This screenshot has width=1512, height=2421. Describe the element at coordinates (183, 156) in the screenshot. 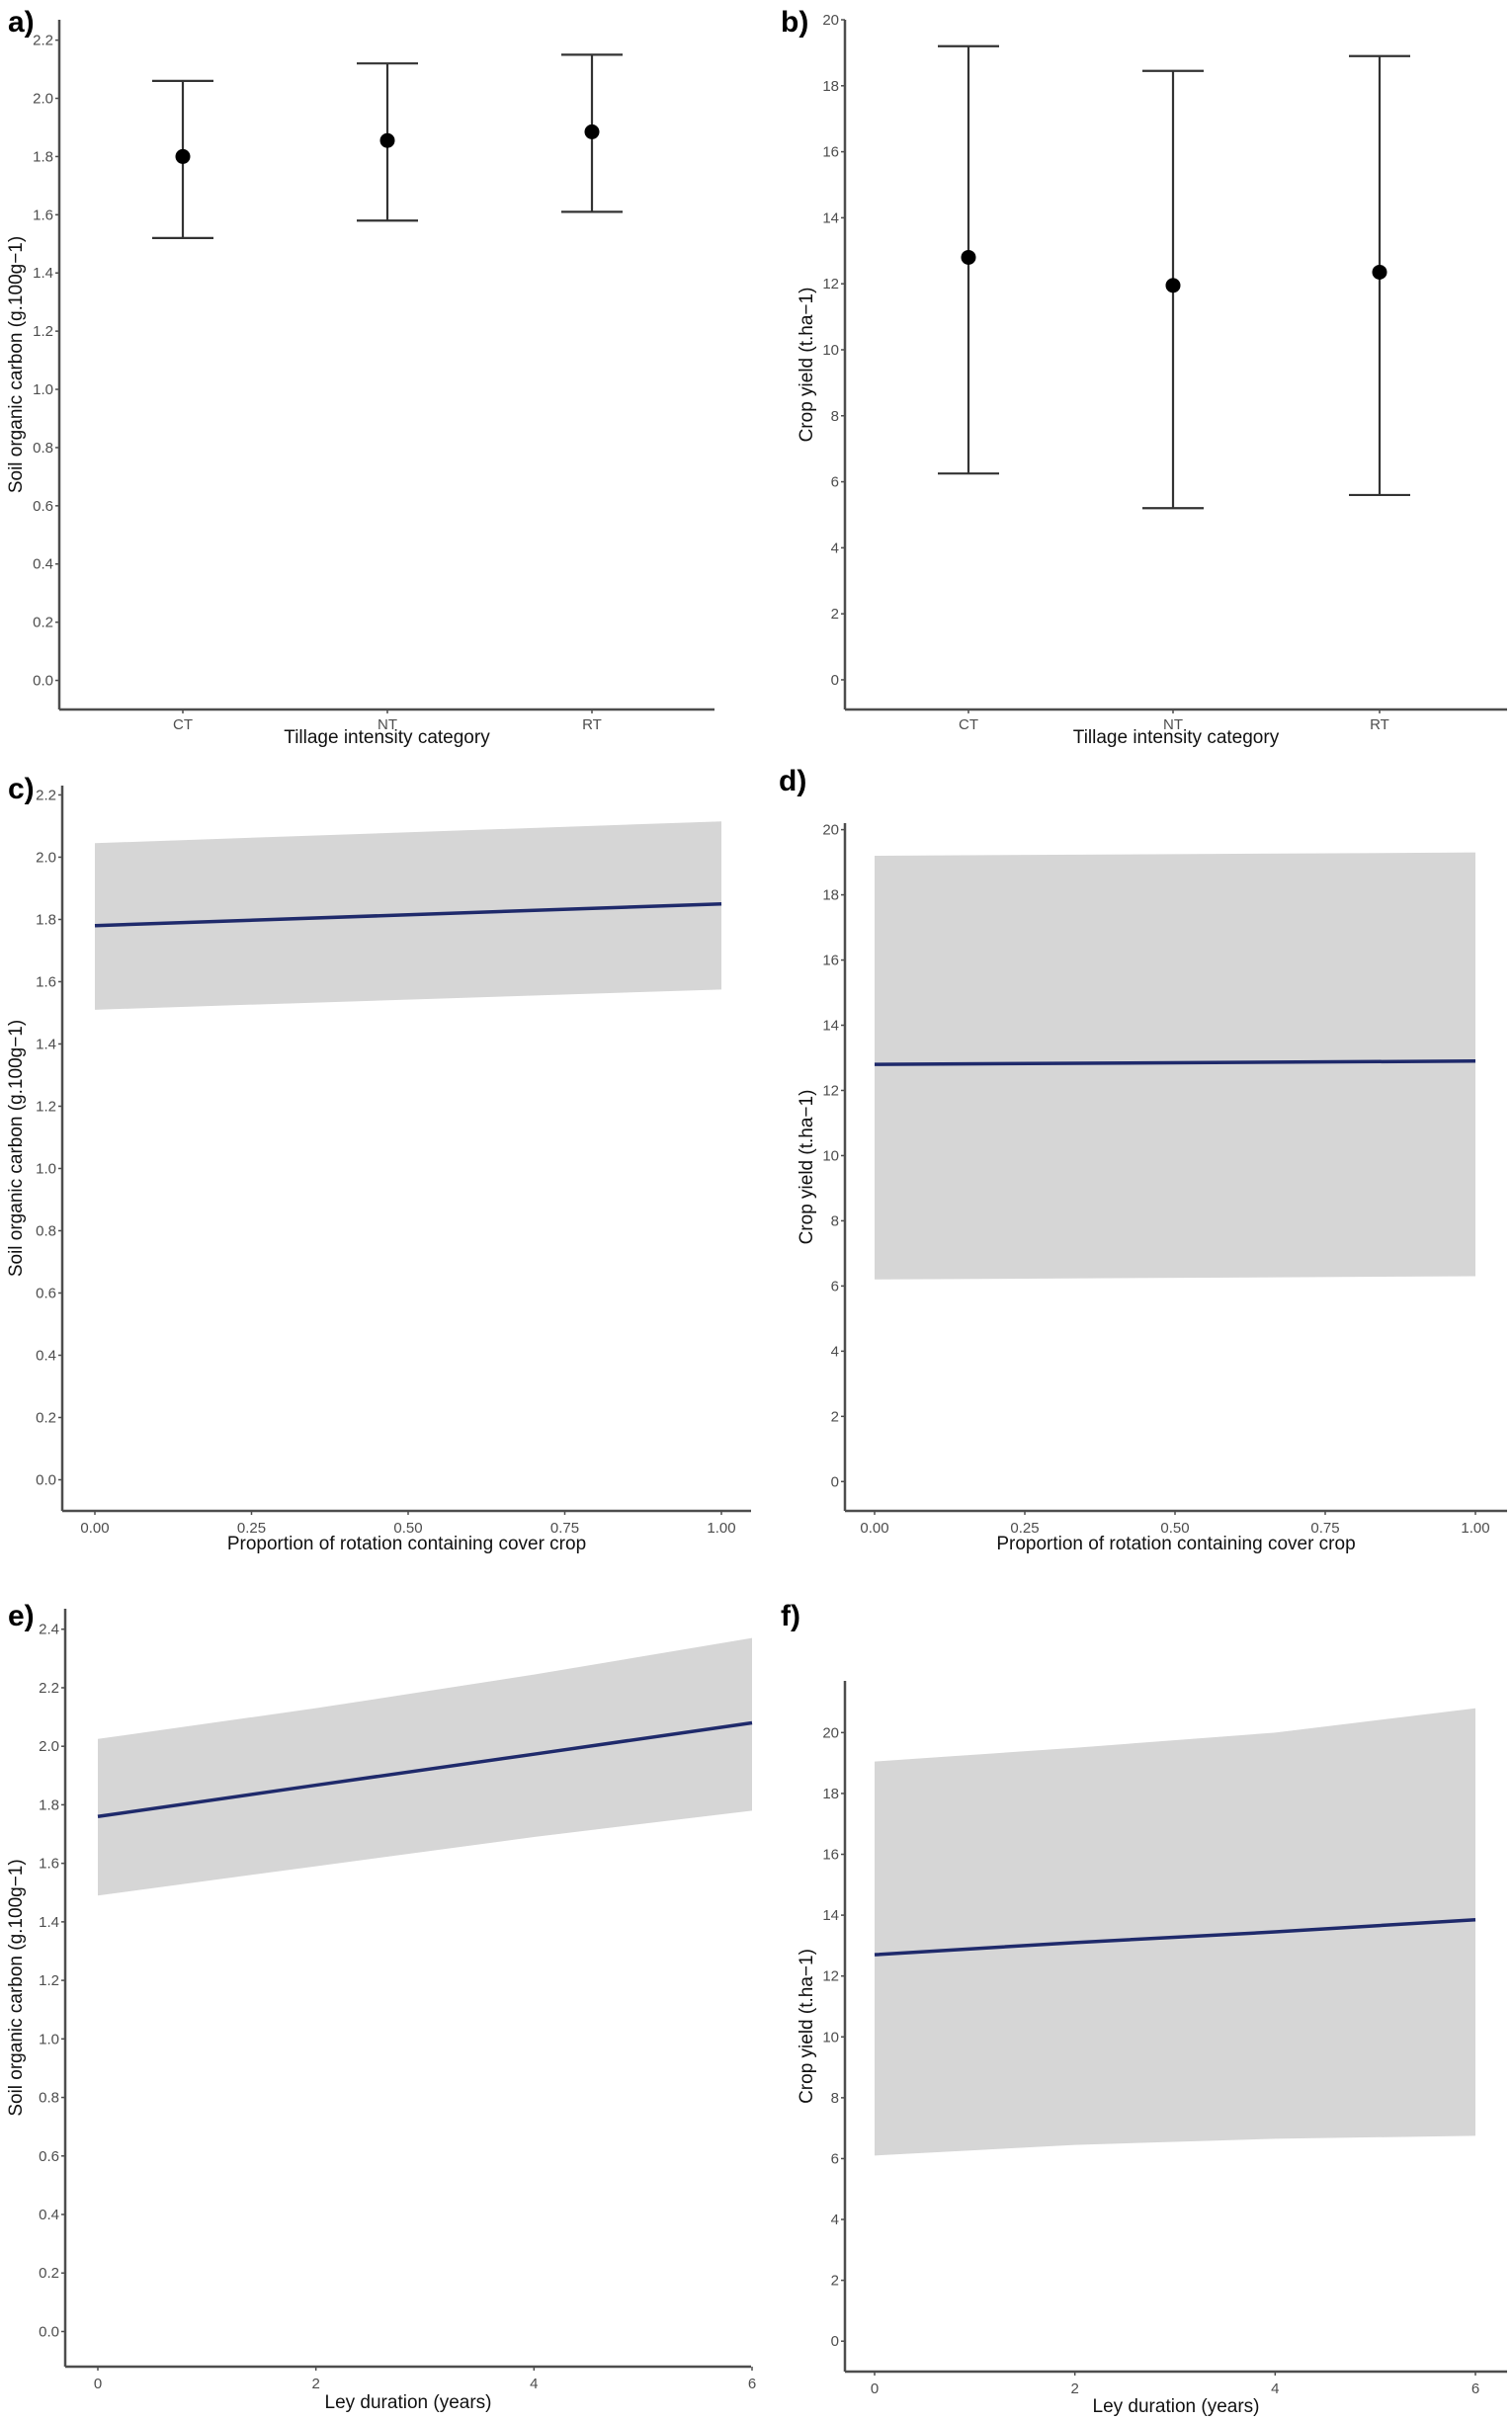

I see `mean-point-ct` at that location.